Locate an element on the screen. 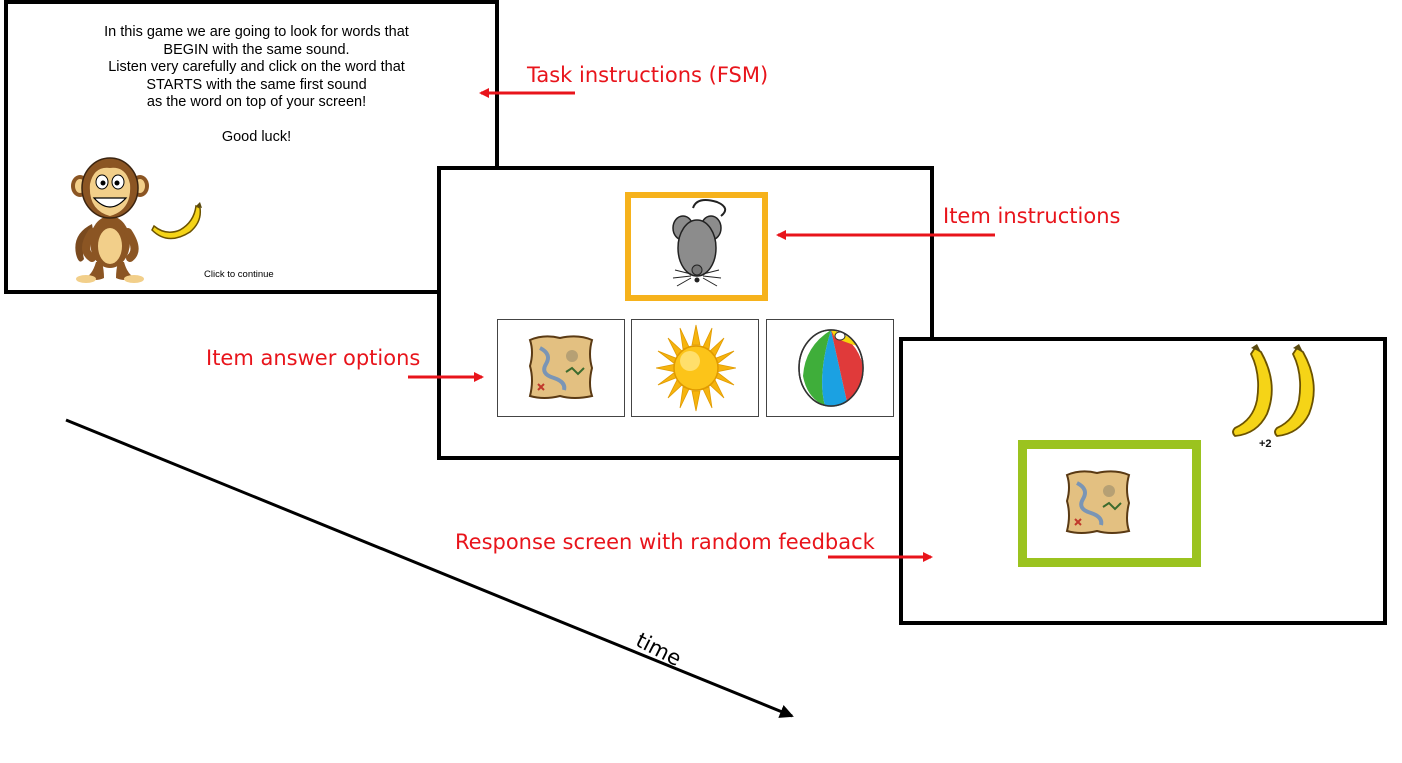 The width and height of the screenshot is (1402, 763). mouse-icon is located at coordinates (699, 243).